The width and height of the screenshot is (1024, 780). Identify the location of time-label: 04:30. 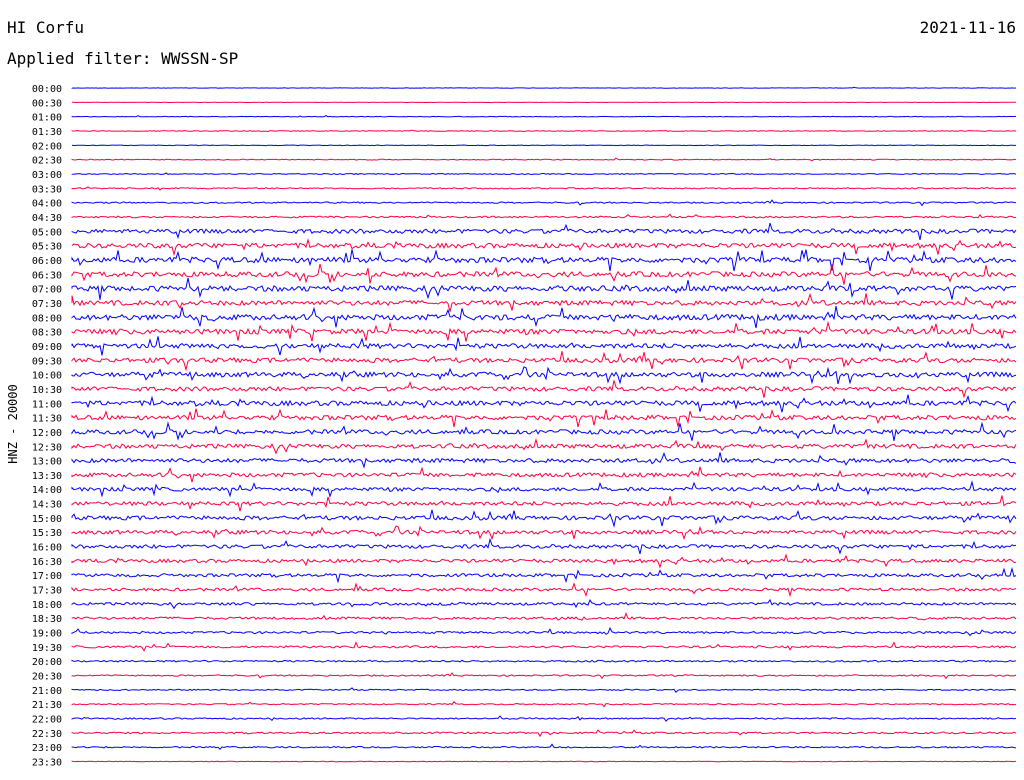
(47, 218).